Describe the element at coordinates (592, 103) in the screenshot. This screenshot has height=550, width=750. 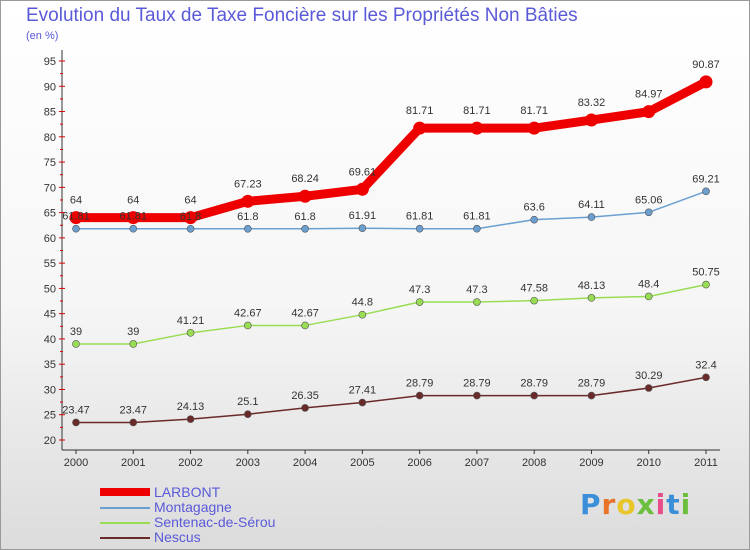
I see `data-label-0: 83.32` at that location.